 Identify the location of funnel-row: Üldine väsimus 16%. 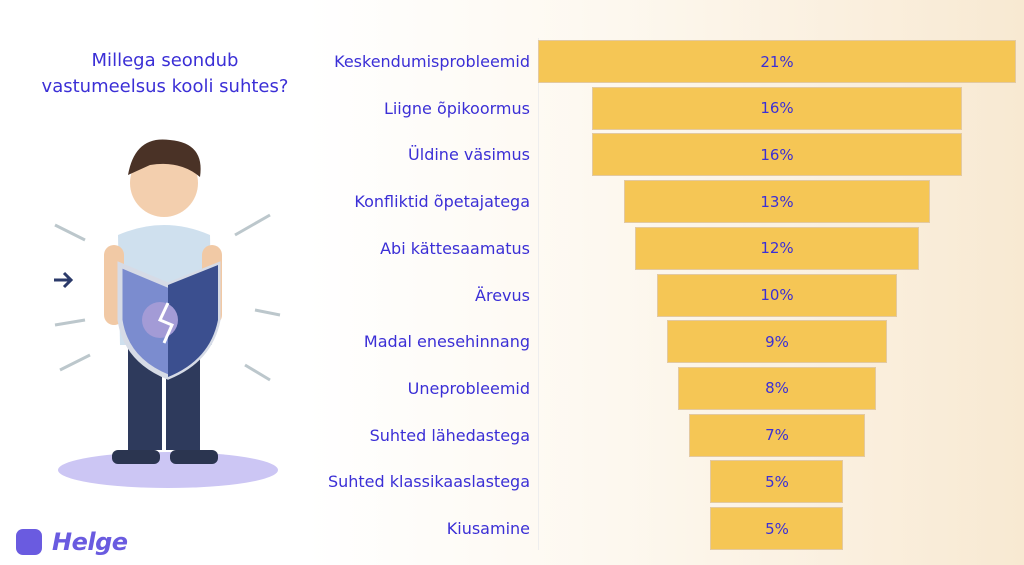
(512, 155).